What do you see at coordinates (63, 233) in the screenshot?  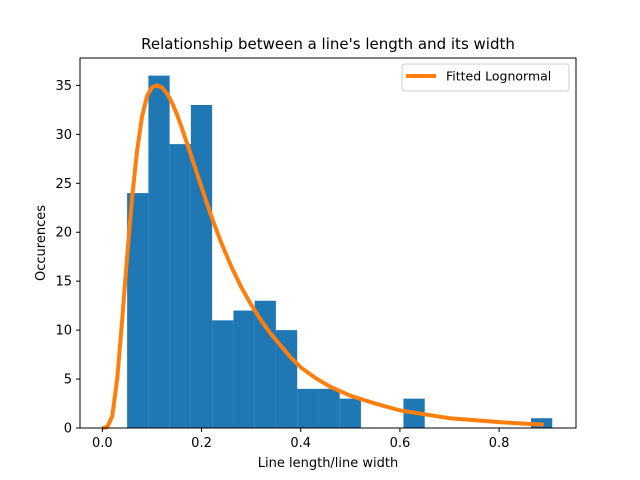 I see `y-tick-label: 20` at bounding box center [63, 233].